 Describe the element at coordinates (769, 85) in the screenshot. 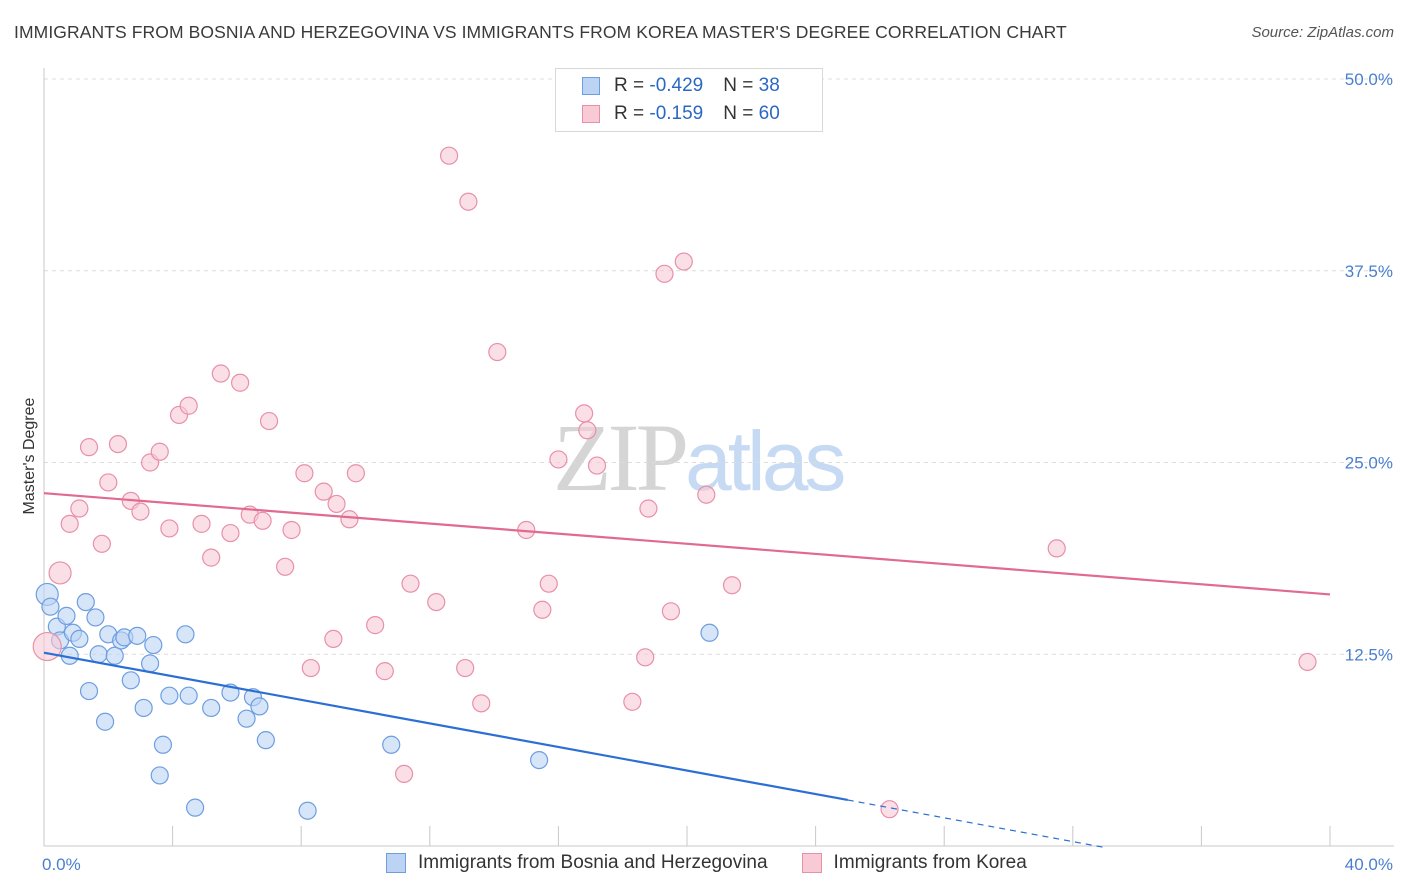

I see `legend-n-value: 38` at that location.